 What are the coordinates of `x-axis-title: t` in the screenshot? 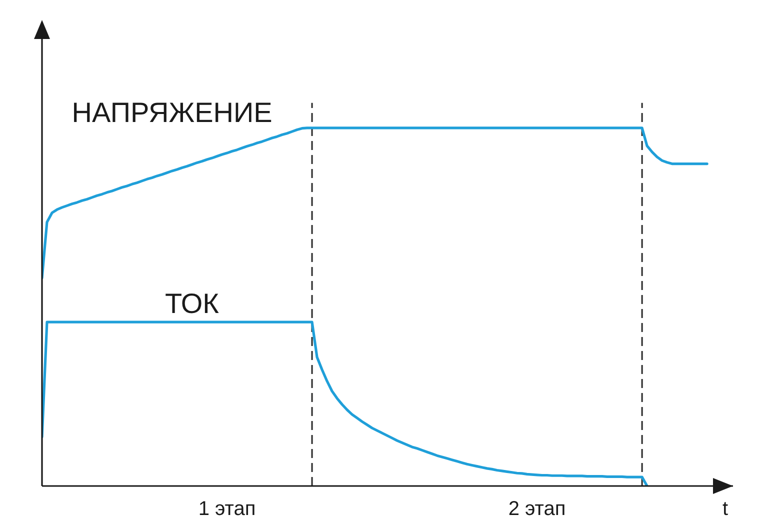 It's located at (725, 509).